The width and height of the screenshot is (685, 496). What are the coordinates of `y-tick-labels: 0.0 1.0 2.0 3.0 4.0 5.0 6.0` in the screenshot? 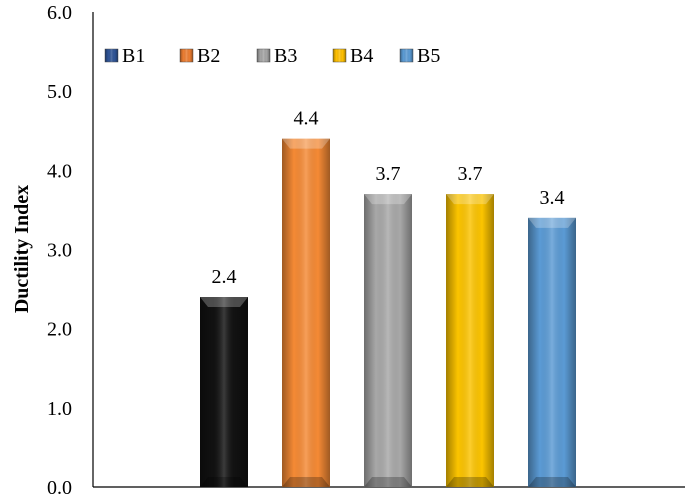 It's located at (59, 249).